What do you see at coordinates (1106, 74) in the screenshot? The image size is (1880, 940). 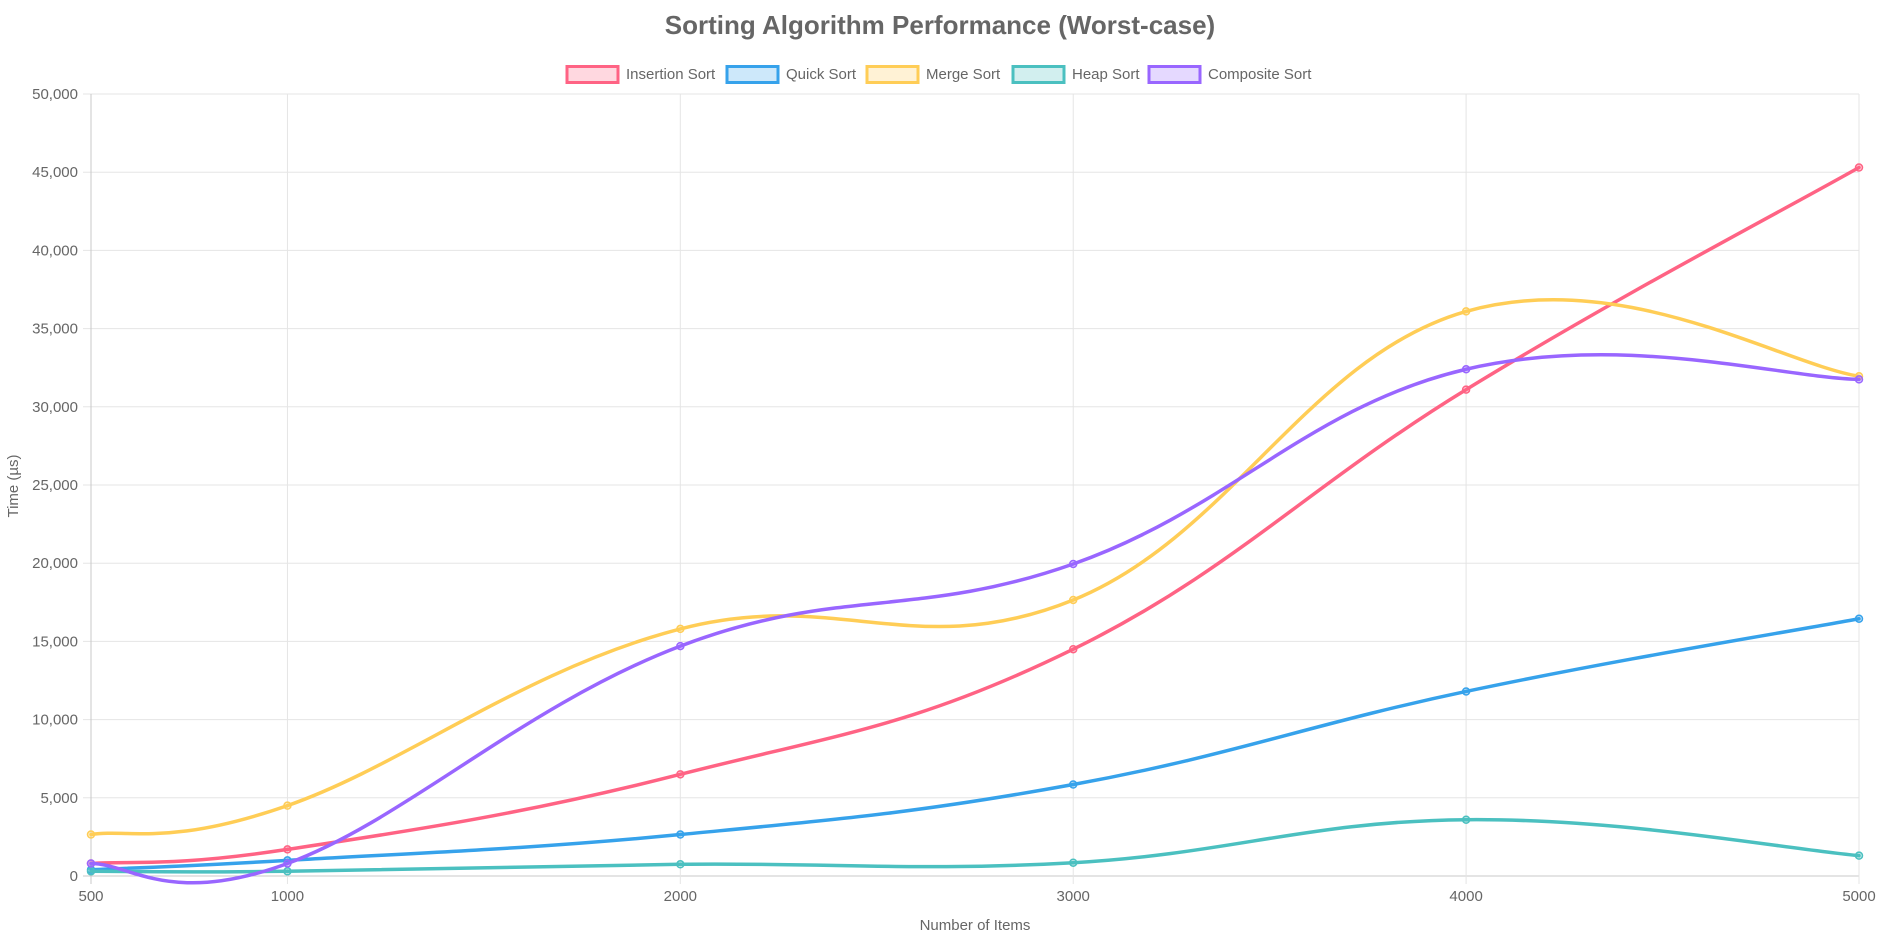 I see `legend-label: Heap Sort` at bounding box center [1106, 74].